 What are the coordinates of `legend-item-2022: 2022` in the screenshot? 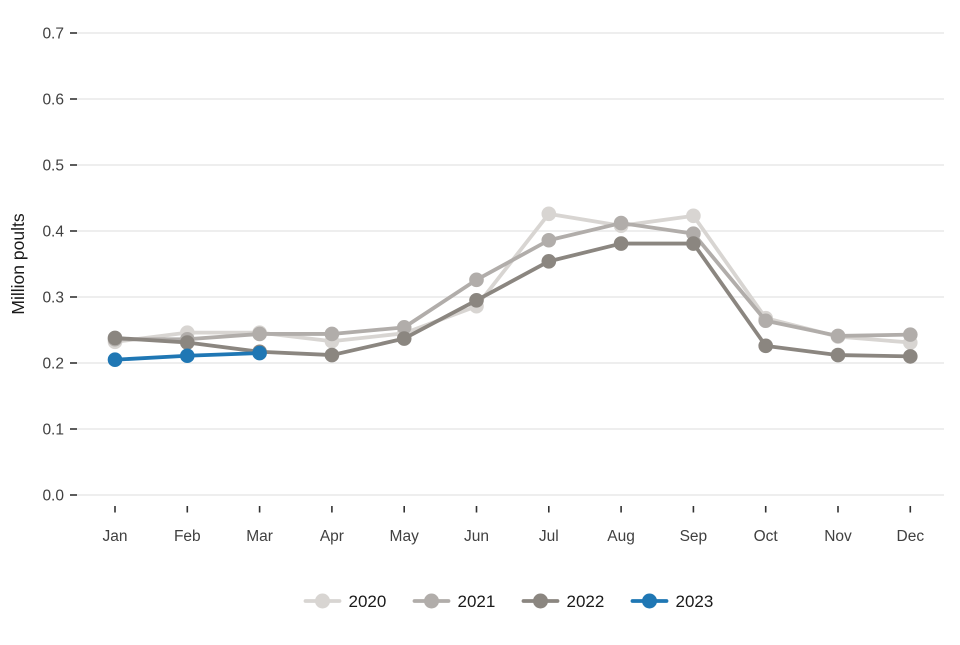 It's located at (563, 601).